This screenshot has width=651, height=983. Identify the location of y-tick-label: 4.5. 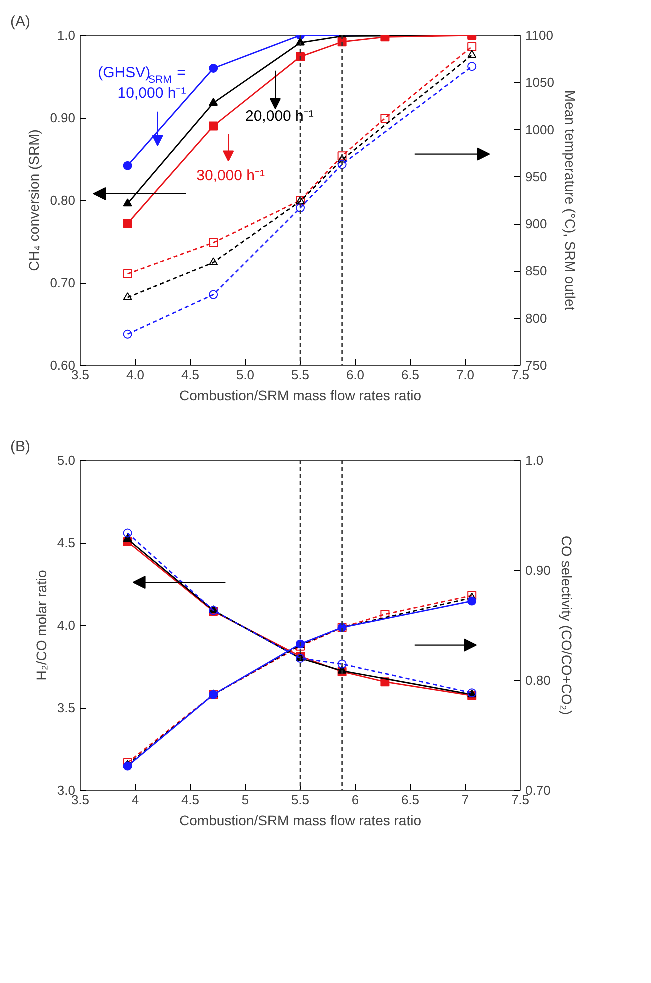
(66, 543).